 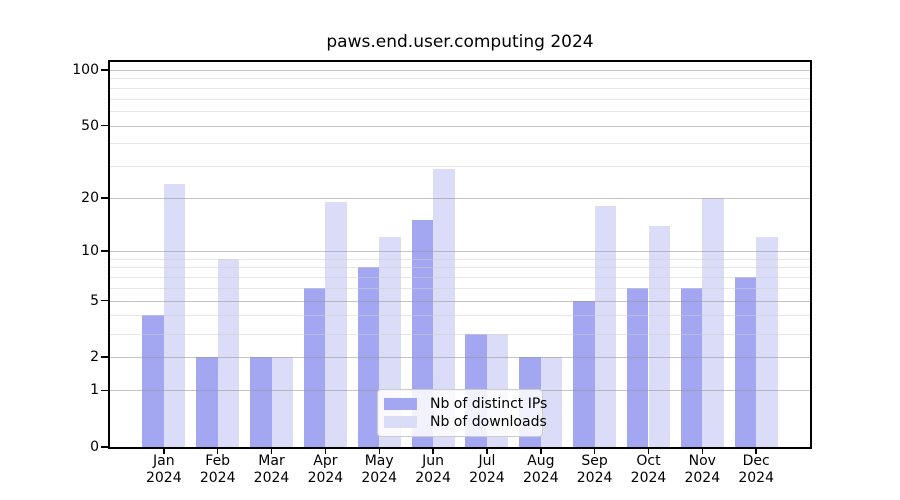 What do you see at coordinates (637, 367) in the screenshot?
I see `bar-distinct-ips-oct` at bounding box center [637, 367].